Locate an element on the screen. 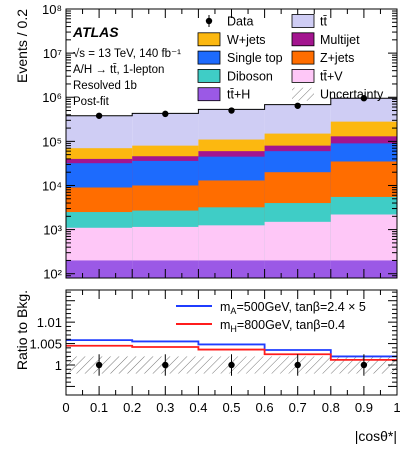 This screenshot has height=455, width=415. ratio-y-axis-label: Ratio to Bkg. is located at coordinates (22, 330).